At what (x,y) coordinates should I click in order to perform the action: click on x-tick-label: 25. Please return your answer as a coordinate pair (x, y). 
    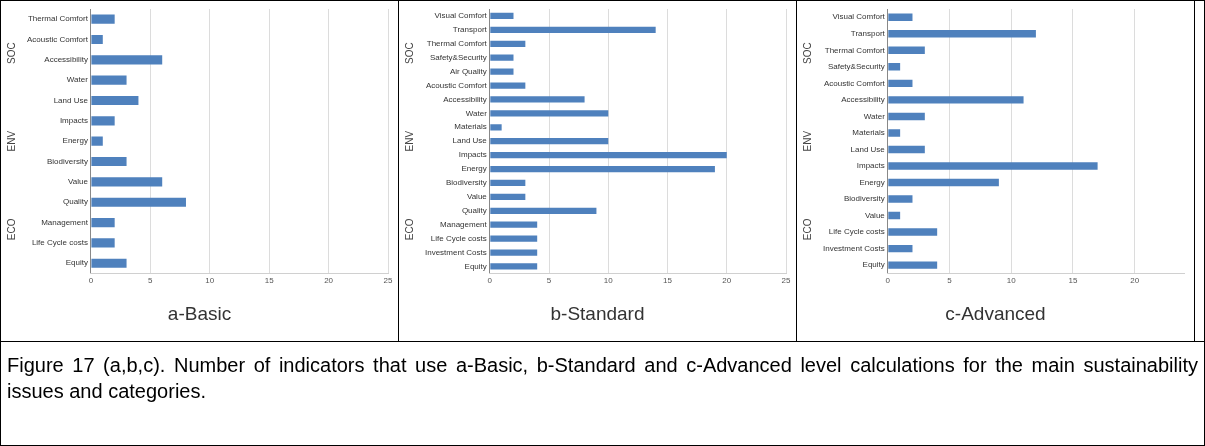
    Looking at the image, I should click on (786, 281).